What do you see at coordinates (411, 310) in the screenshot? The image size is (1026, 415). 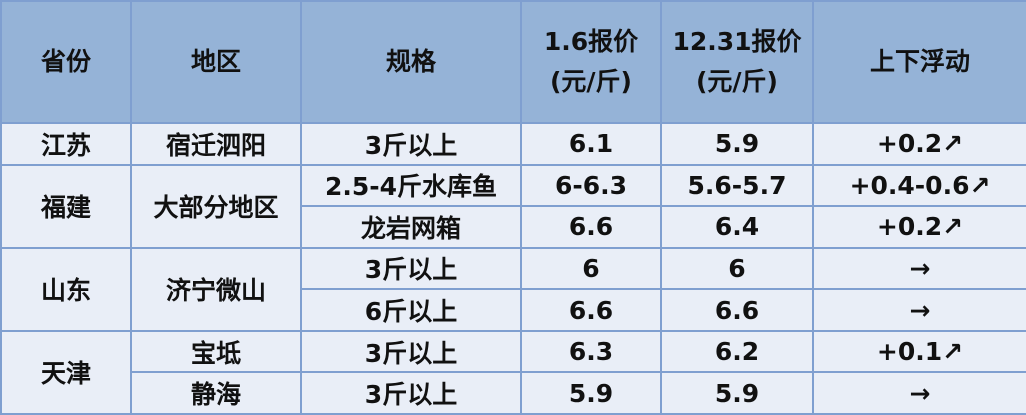 I see `cell-spec: 6斤以上` at bounding box center [411, 310].